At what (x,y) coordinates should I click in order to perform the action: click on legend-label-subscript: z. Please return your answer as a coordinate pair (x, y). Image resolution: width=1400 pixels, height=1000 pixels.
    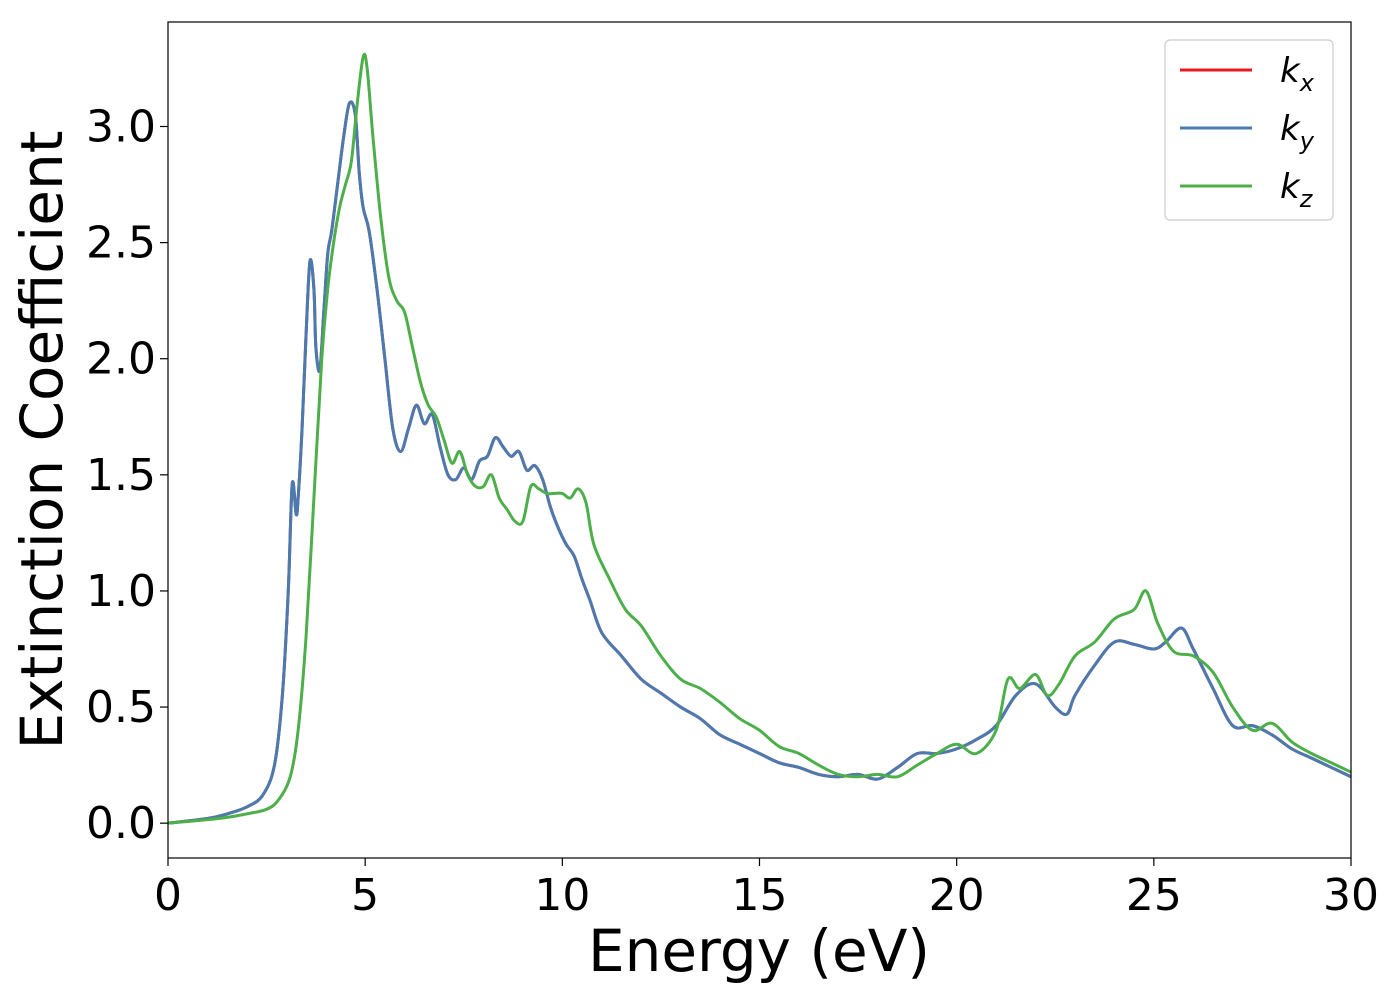
    Looking at the image, I should click on (1306, 199).